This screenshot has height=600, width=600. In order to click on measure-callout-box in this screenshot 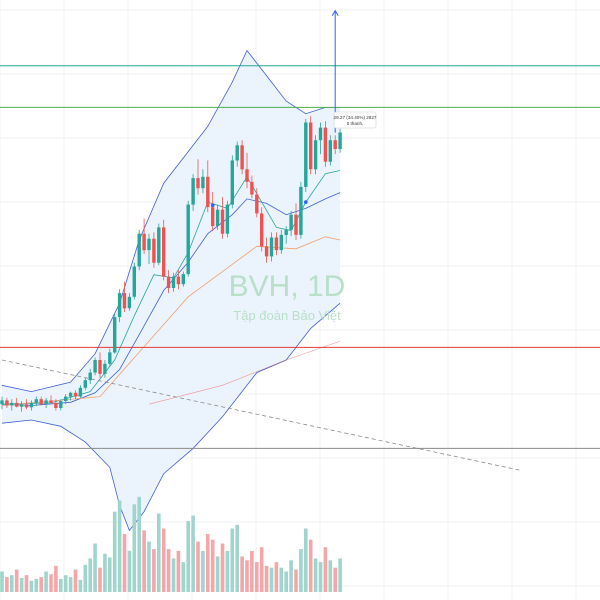, I will do `click(355, 120)`.